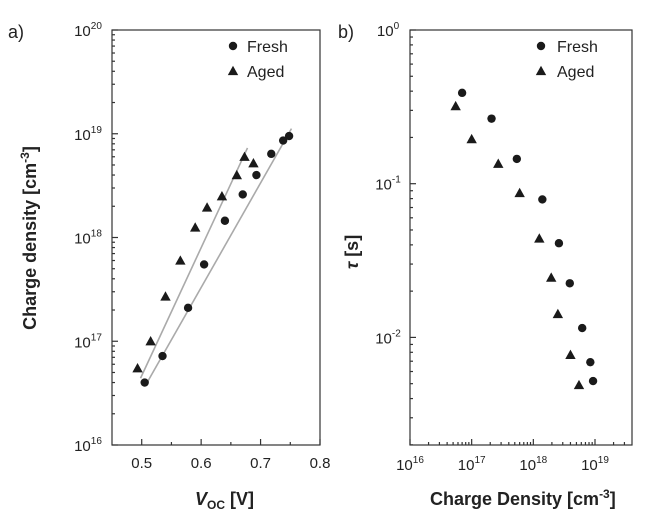 This screenshot has width=648, height=519. What do you see at coordinates (88, 341) in the screenshot?
I see `y-tick-label: 10¹⁷` at bounding box center [88, 341].